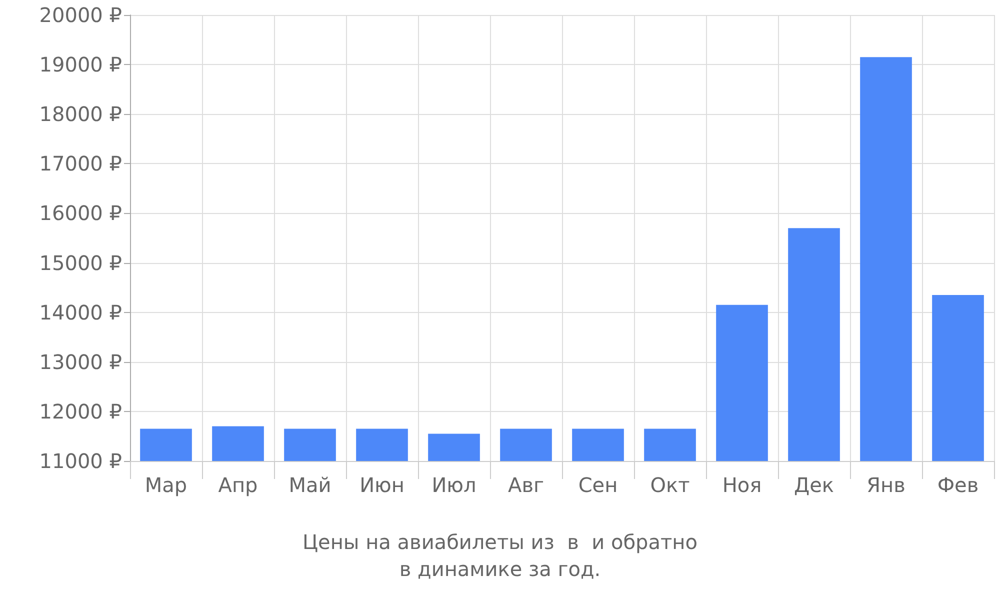  Describe the element at coordinates (814, 485) in the screenshot. I see `x-tick-label: Дек` at that location.